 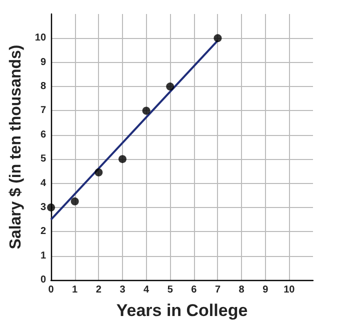 What do you see at coordinates (170, 290) in the screenshot?
I see `x-tick-label: 5` at bounding box center [170, 290].